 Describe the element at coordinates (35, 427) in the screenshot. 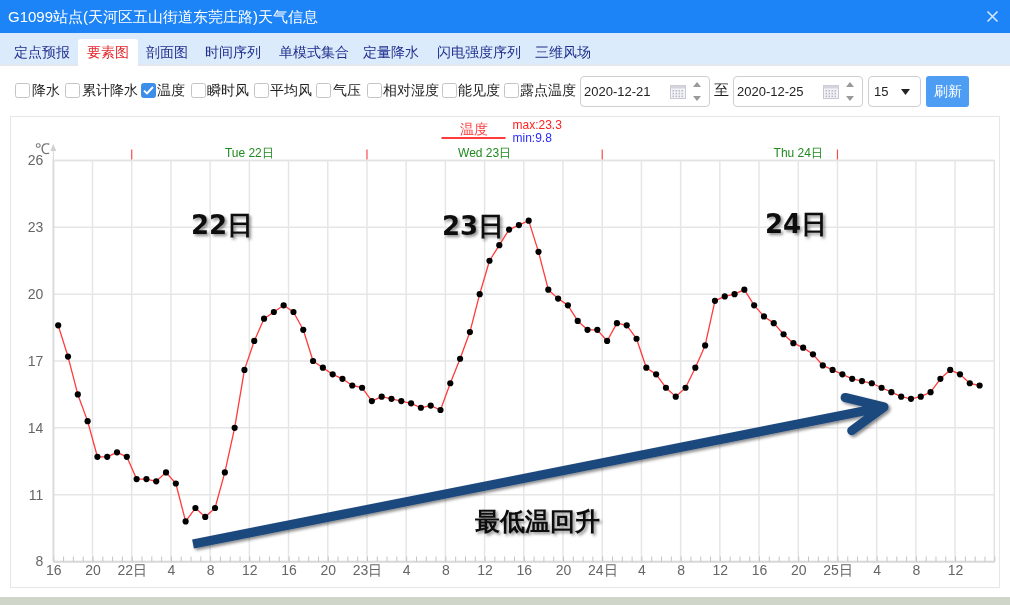

I see `y-tick-label: 14` at that location.